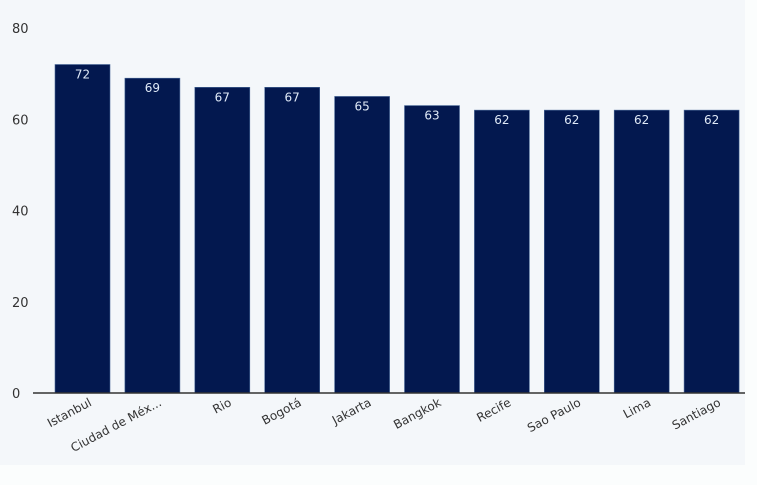 The width and height of the screenshot is (757, 485). Describe the element at coordinates (361, 106) in the screenshot. I see `bar-value-label: 65` at that location.